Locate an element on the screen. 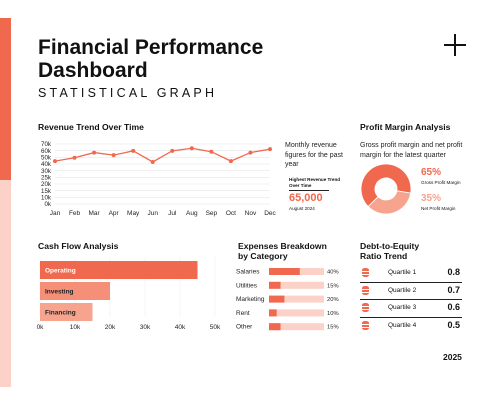 This screenshot has width=500, height=400. expense-category-label: Utilities is located at coordinates (247, 285).